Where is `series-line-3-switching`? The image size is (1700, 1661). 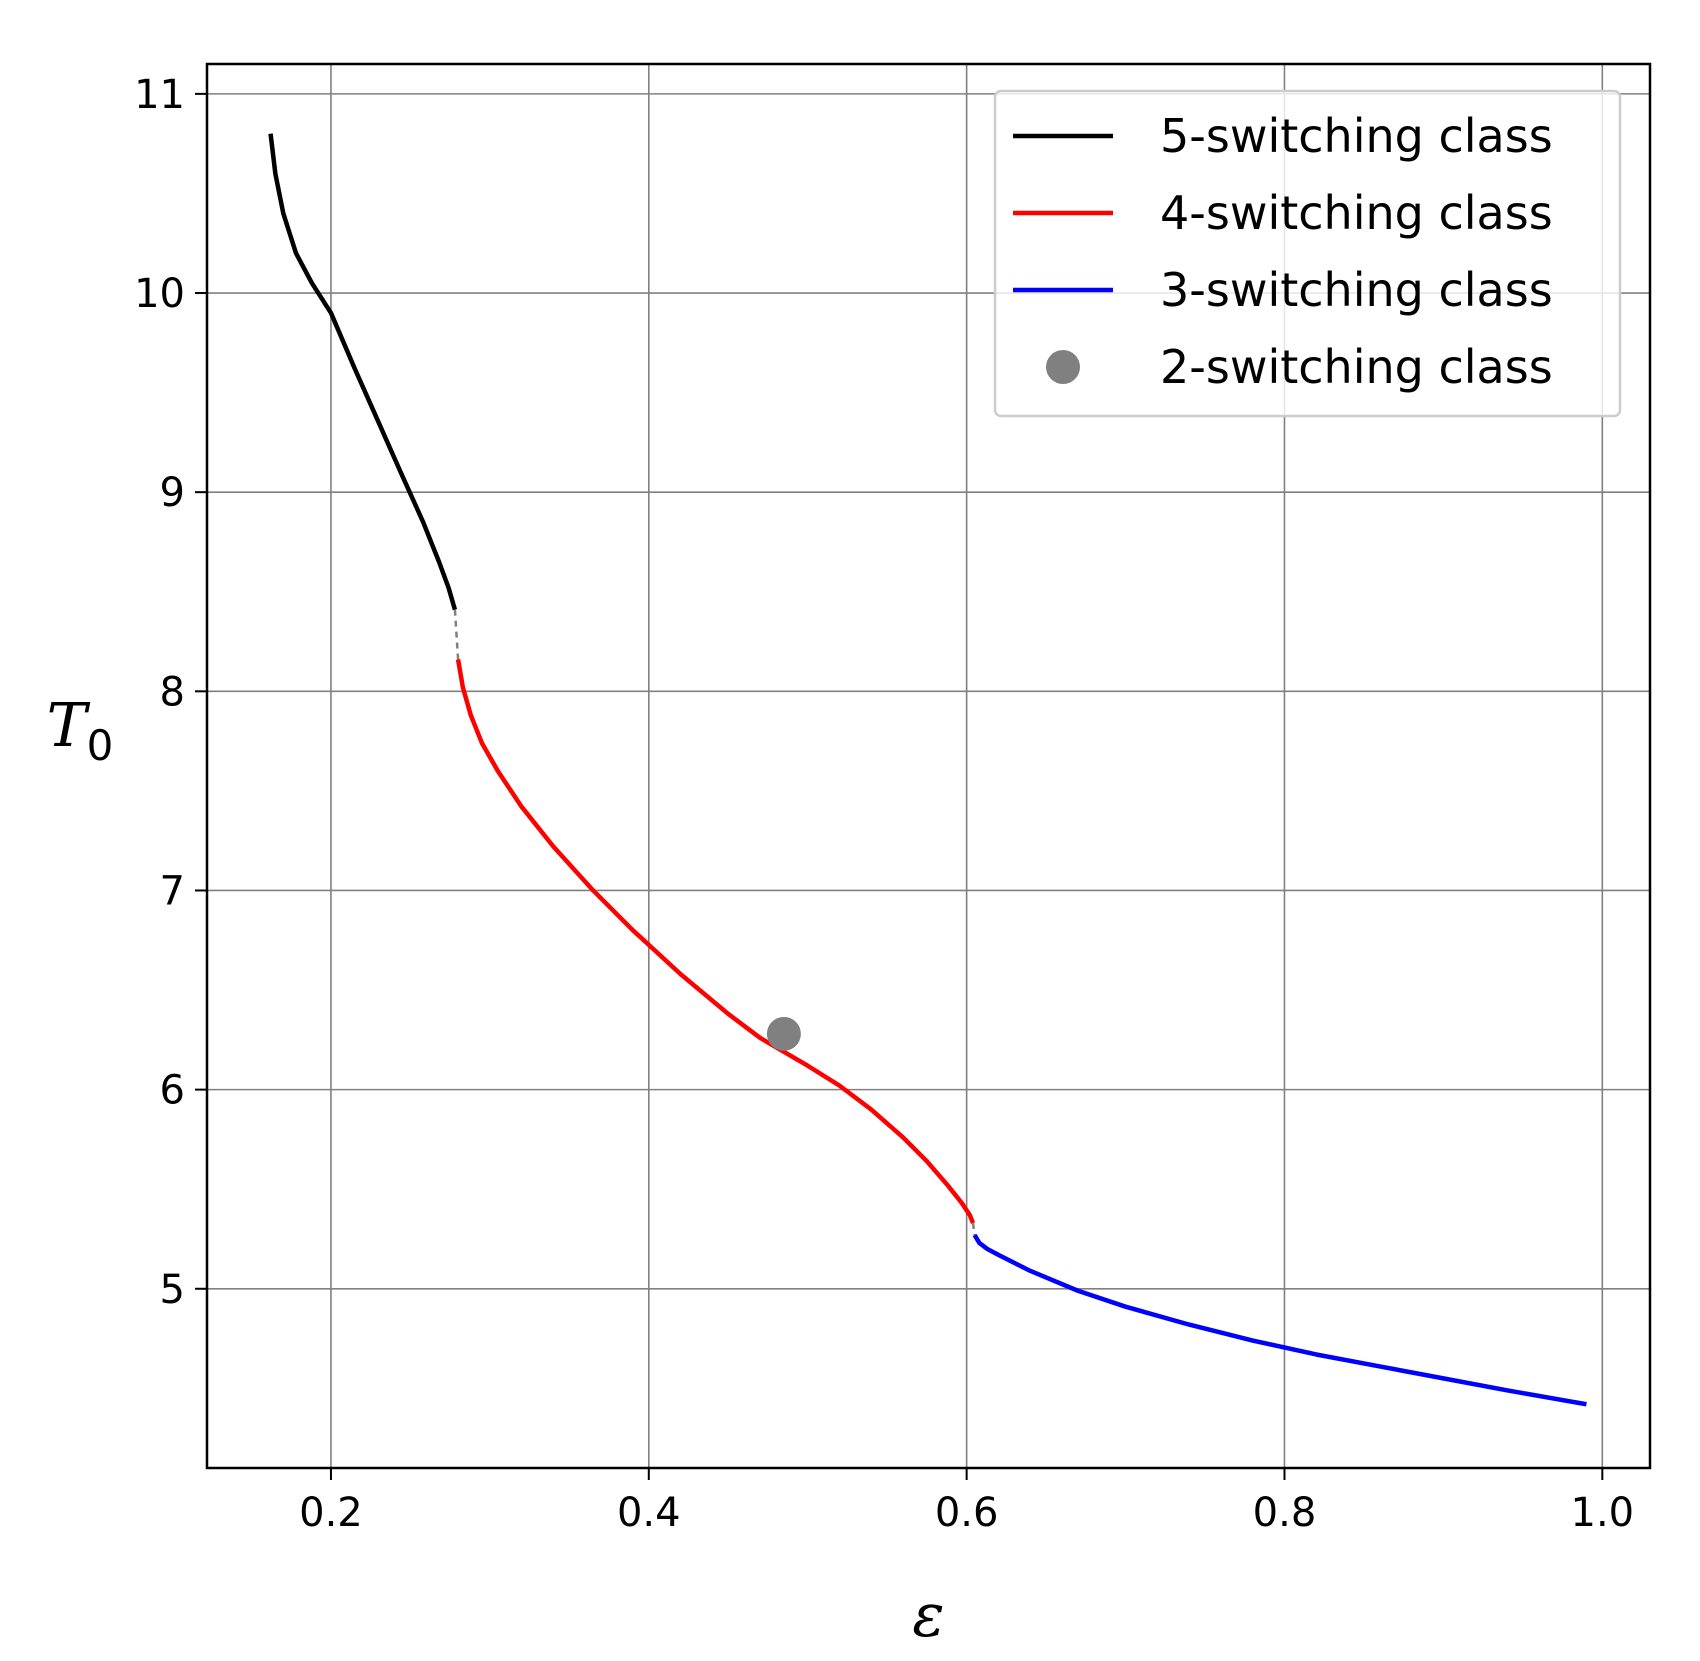
series-line-3-switching is located at coordinates (1279, 1320).